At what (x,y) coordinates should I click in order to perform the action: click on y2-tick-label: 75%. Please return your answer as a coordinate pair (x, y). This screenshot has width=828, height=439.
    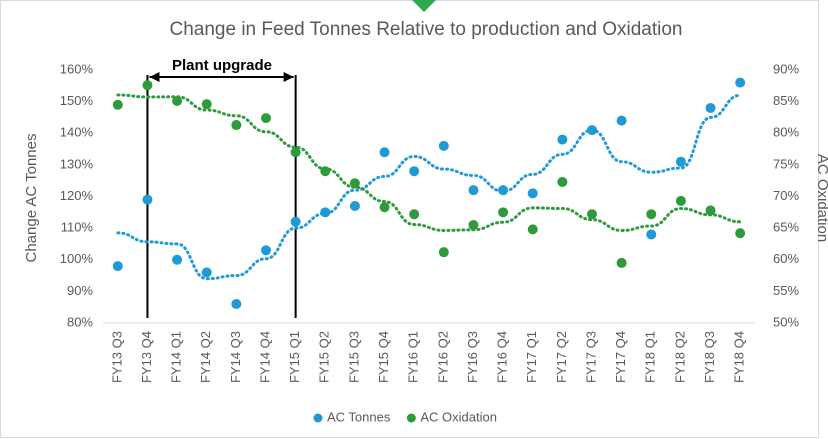
    Looking at the image, I should click on (786, 163).